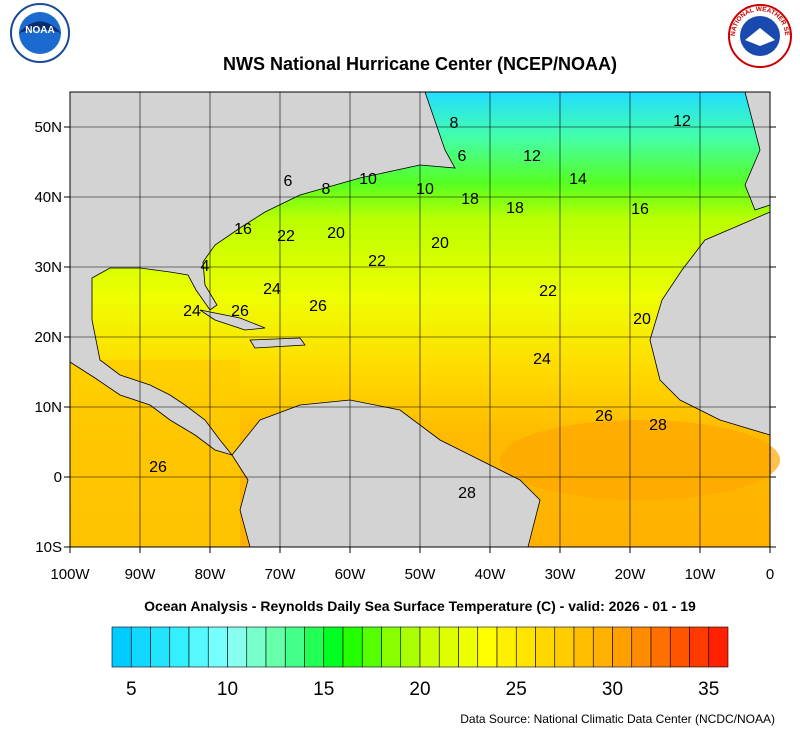 This screenshot has height=742, width=800. What do you see at coordinates (211, 574) in the screenshot?
I see `x-tick-label: 80W` at bounding box center [211, 574].